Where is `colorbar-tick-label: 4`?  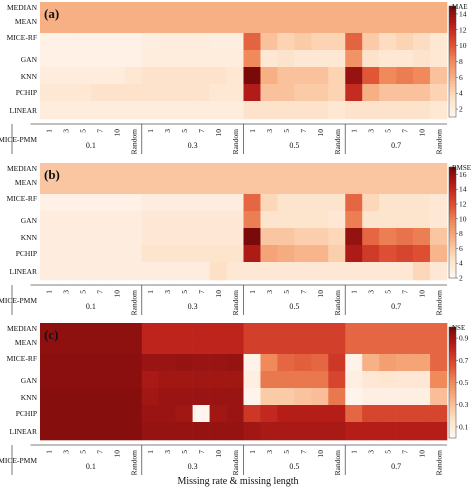
colorbar-tick-label: 4 is located at coordinates (461, 93).